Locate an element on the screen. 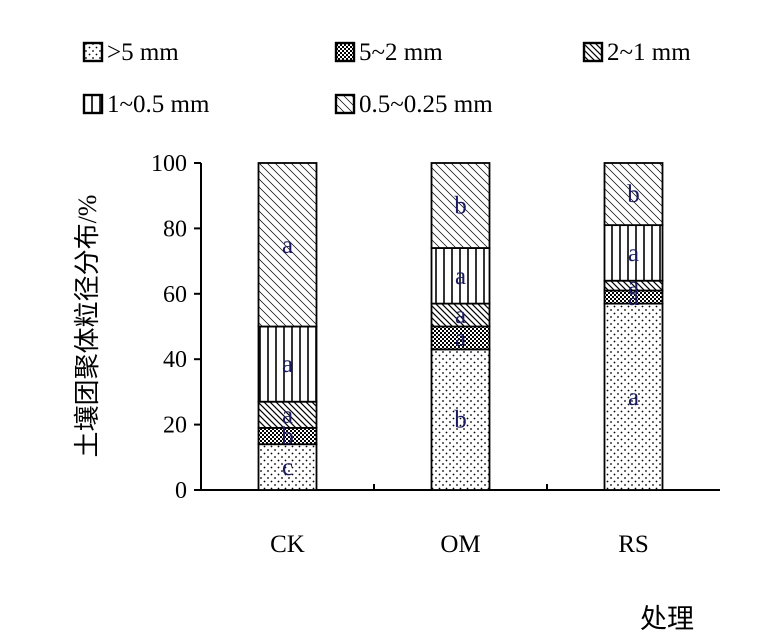  legend-item: 1~0.5 mm is located at coordinates (146, 104).